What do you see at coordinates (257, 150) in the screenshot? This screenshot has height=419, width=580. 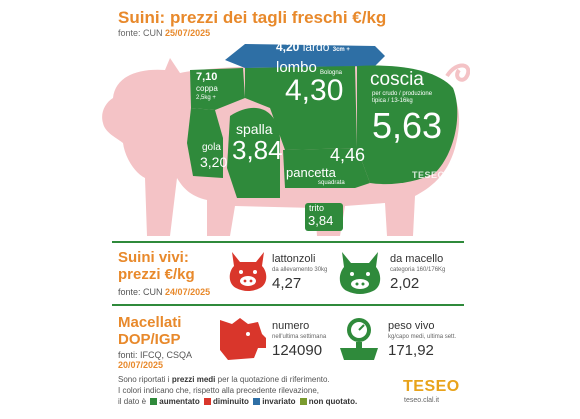 I see `spalla-value: 3,84` at bounding box center [257, 150].